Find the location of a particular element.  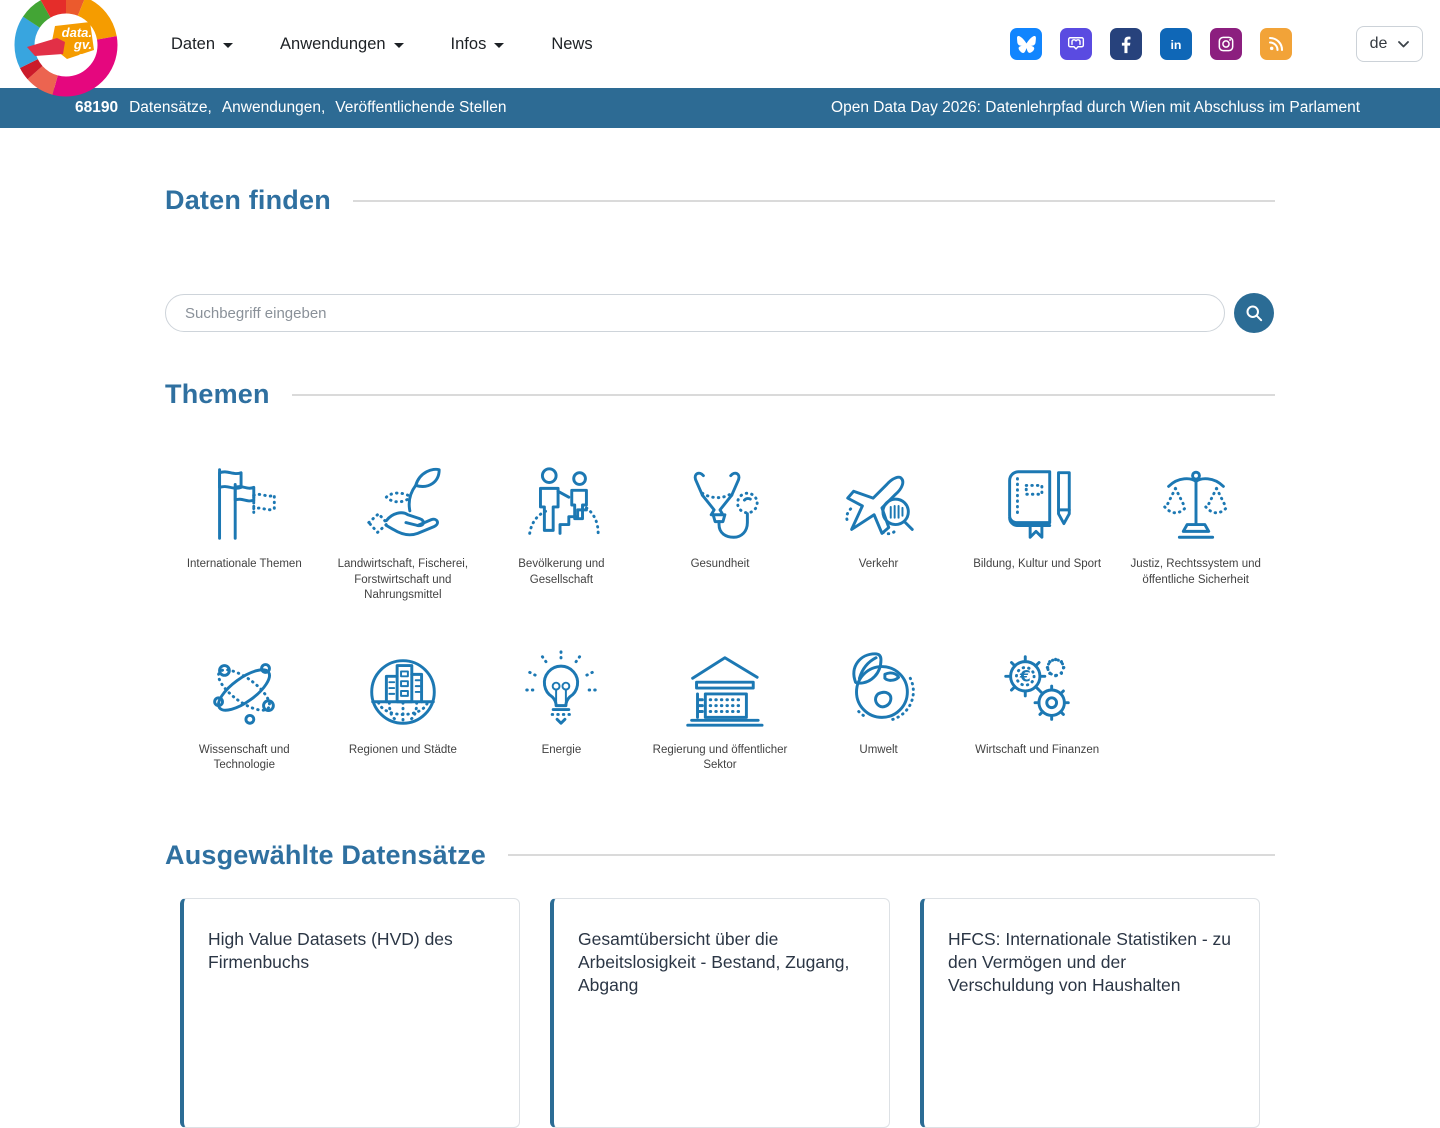

nav-daten-label: Daten is located at coordinates (193, 43).